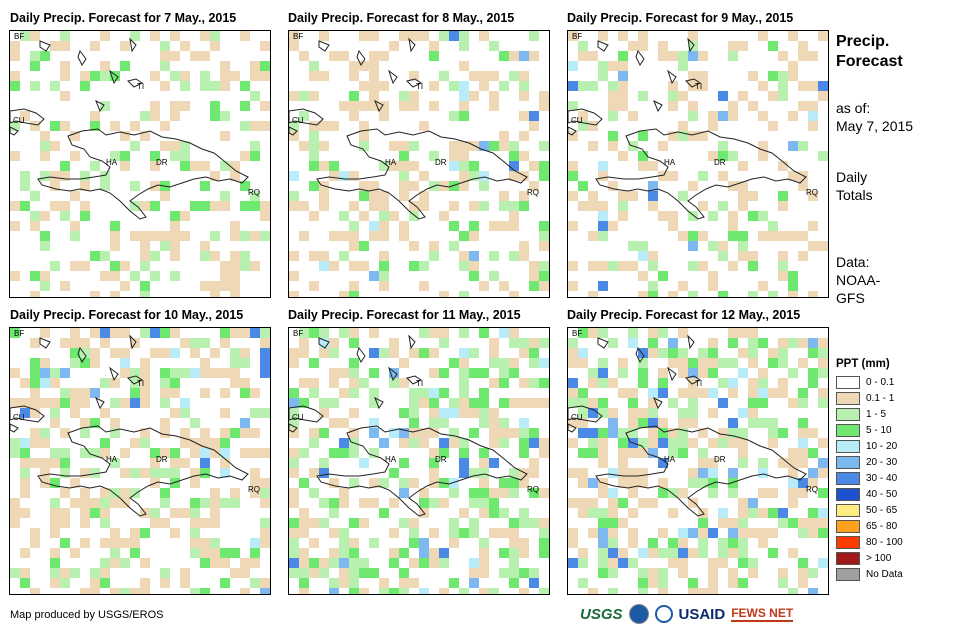 This screenshot has height=635, width=970. I want to click on fews-net-logo: FEWS NET, so click(762, 614).